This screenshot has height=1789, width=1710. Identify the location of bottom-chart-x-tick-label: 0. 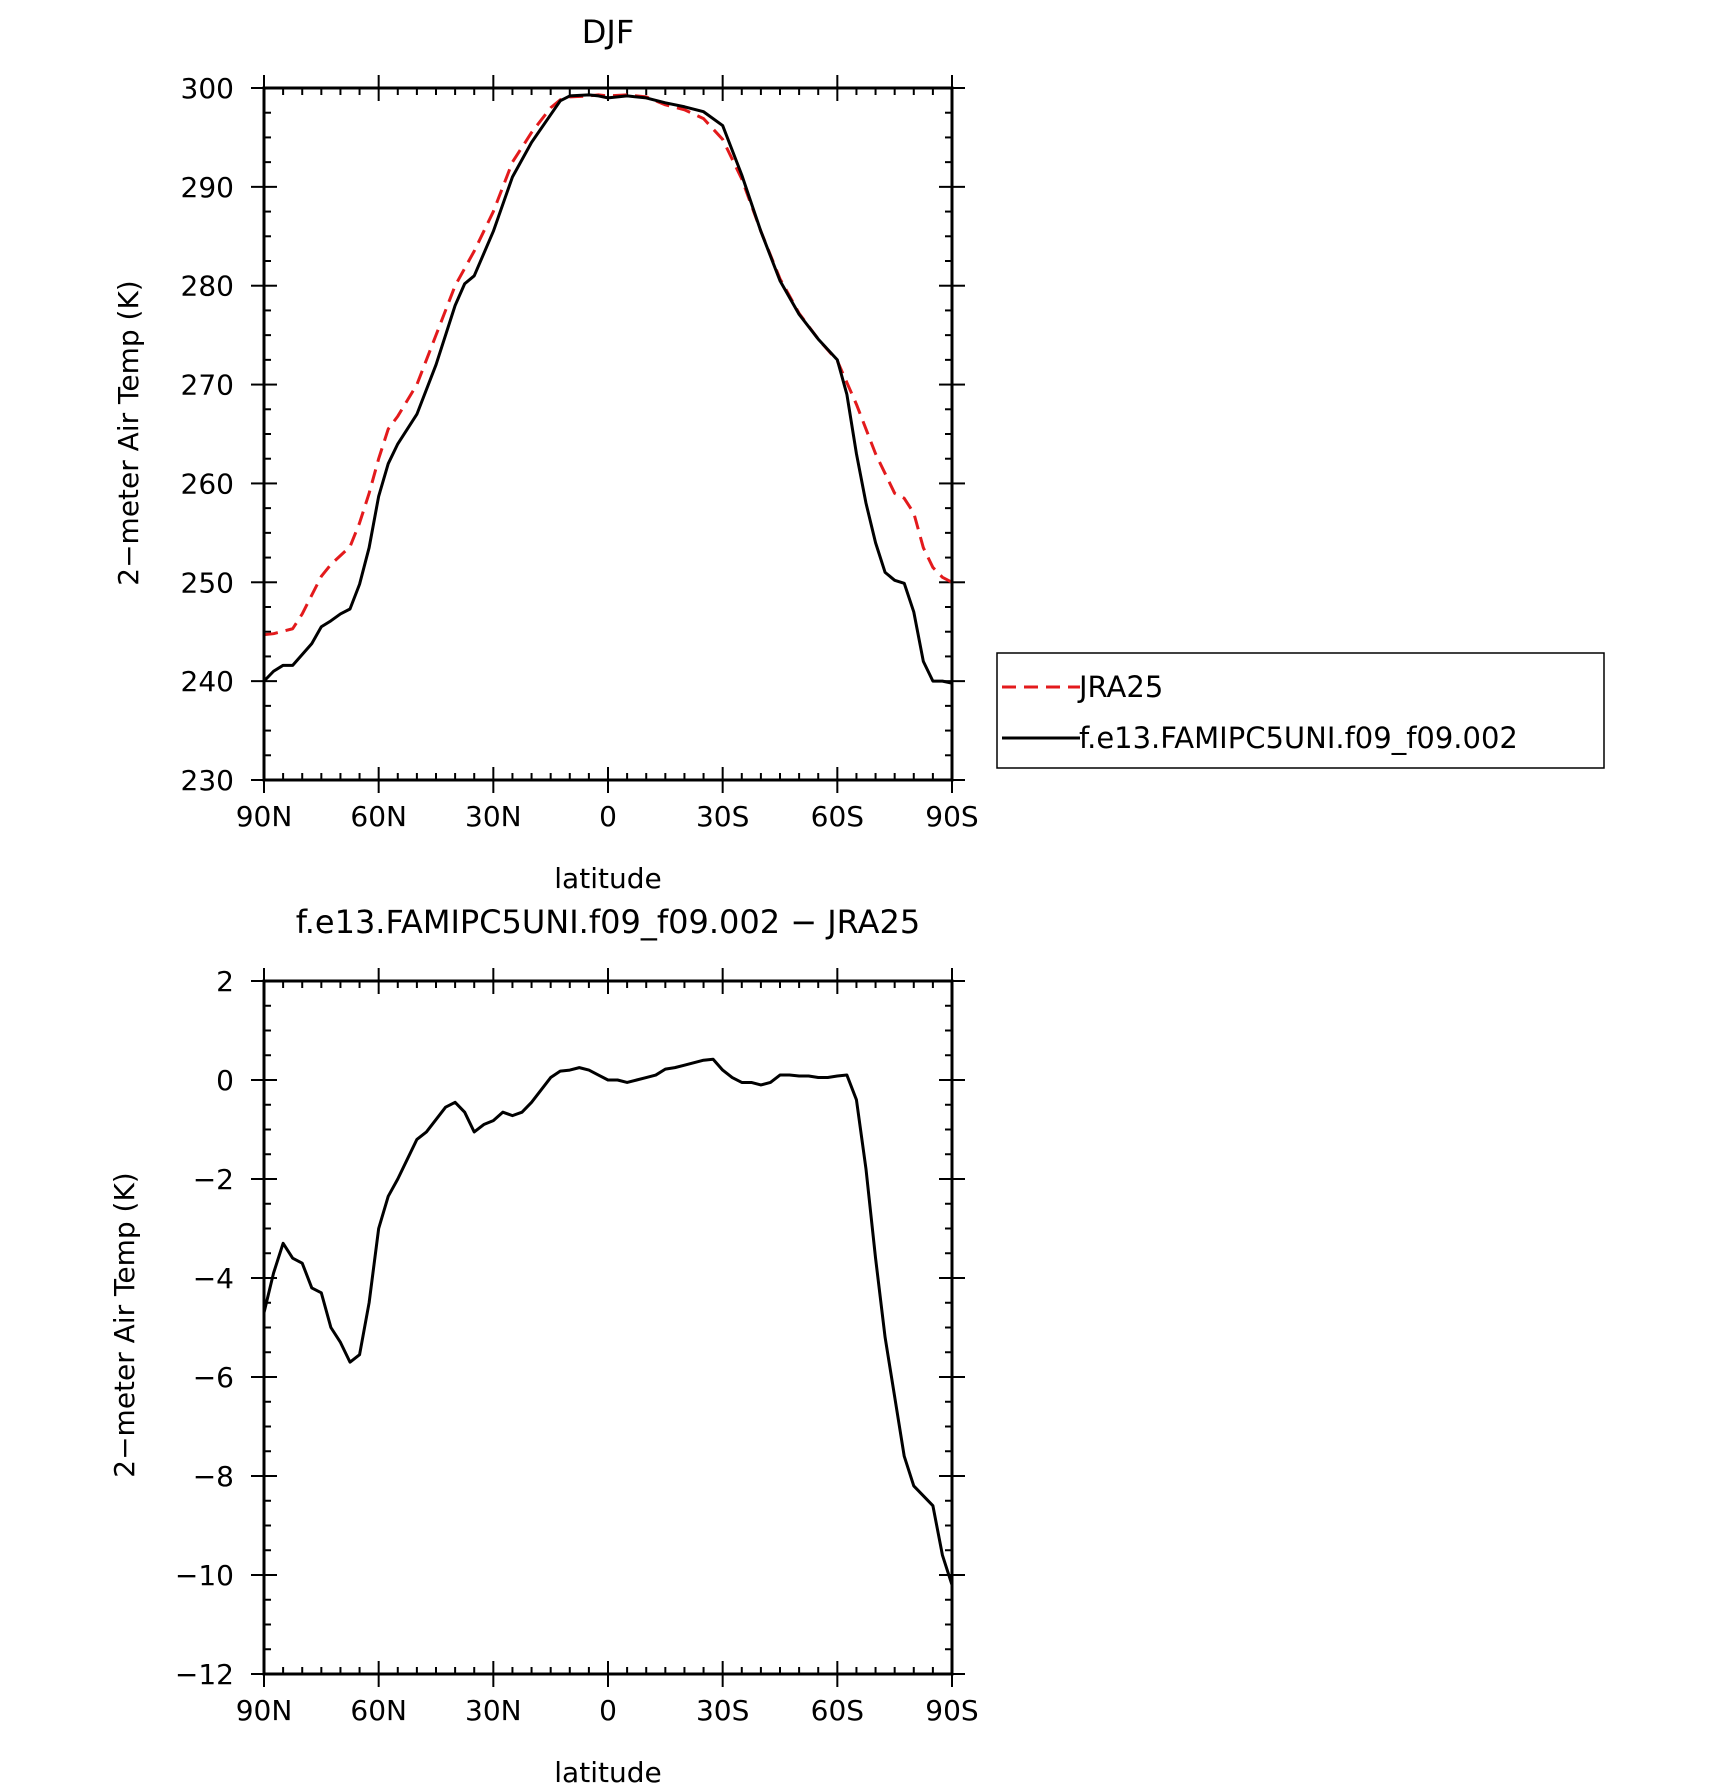
(608, 1710).